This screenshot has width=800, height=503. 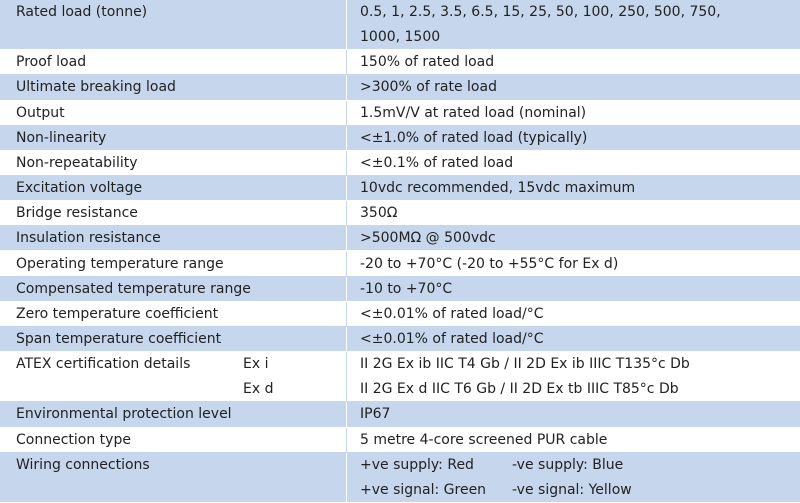 What do you see at coordinates (73, 439) in the screenshot?
I see `row-label: Connection type` at bounding box center [73, 439].